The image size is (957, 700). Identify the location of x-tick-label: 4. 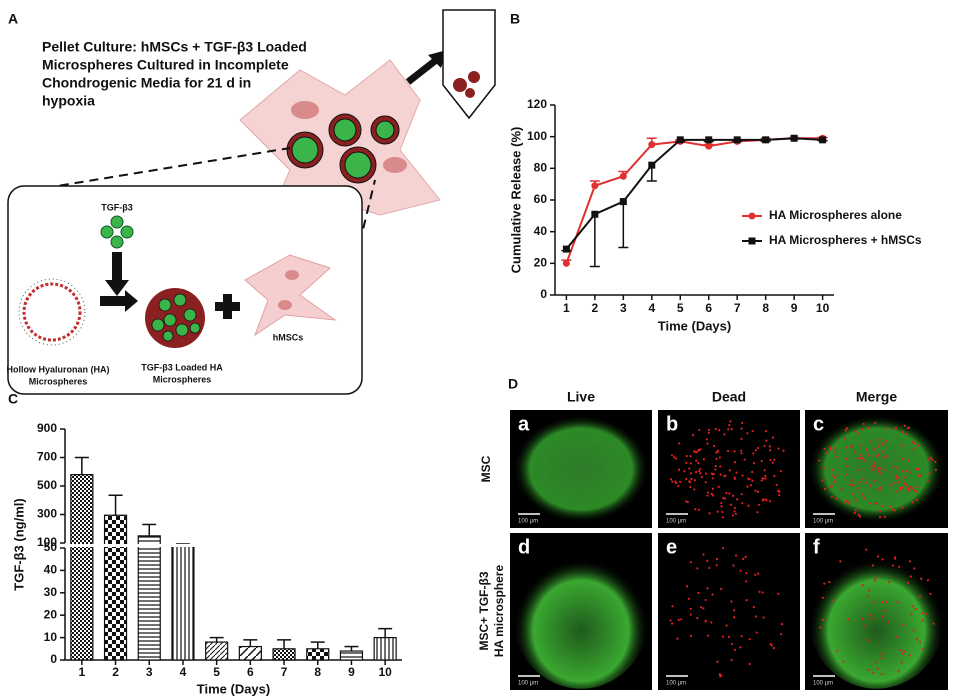
(183, 672).